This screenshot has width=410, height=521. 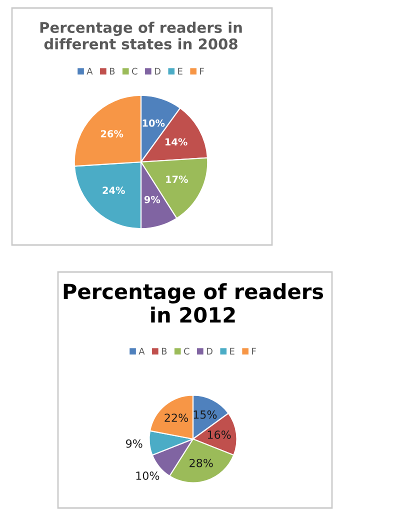 I want to click on data-label: 24%, so click(x=113, y=190).